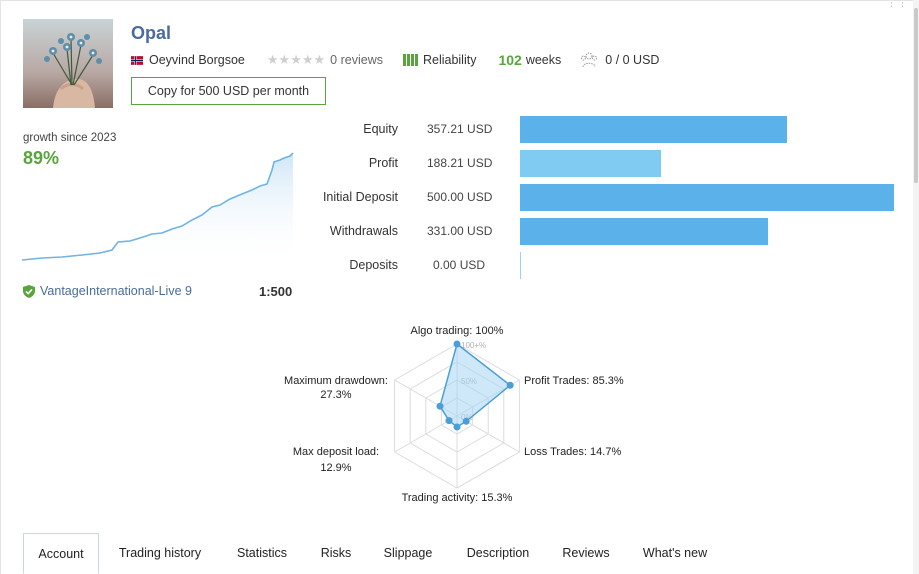 Image resolution: width=919 pixels, height=574 pixels. I want to click on initial-deposit-bar, so click(707, 197).